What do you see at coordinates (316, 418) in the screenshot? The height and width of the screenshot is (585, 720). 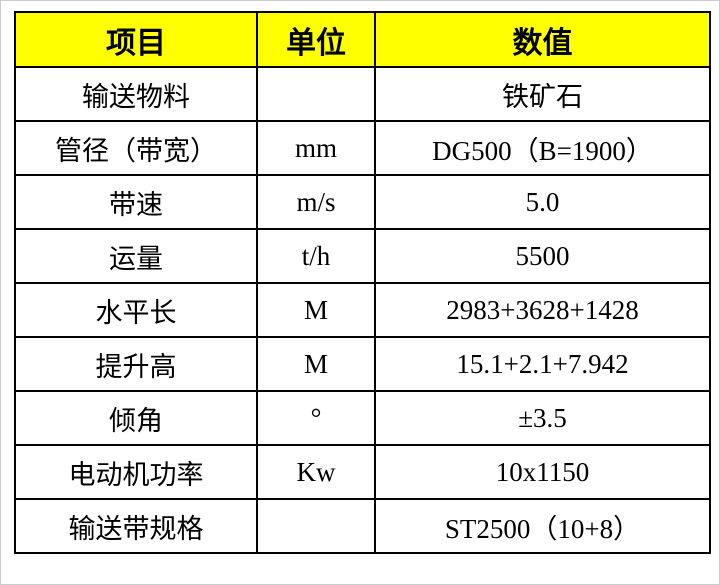 I see `cell-unit: °` at bounding box center [316, 418].